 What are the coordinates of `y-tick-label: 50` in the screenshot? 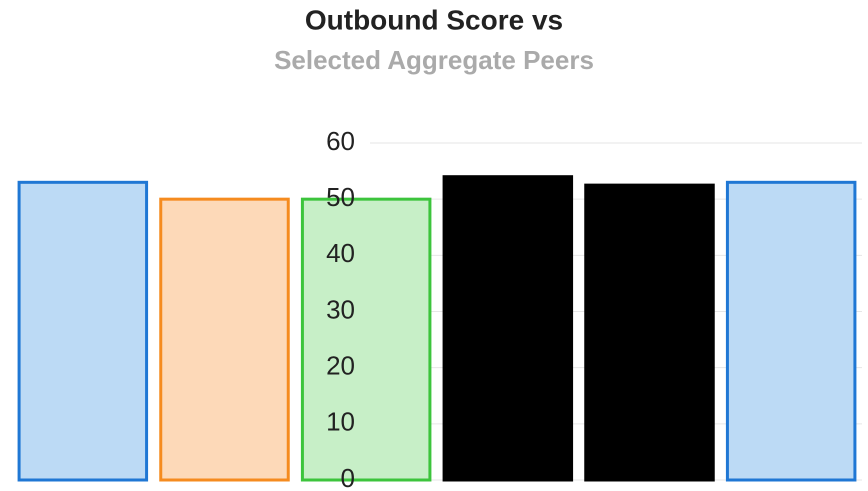 It's located at (340, 197).